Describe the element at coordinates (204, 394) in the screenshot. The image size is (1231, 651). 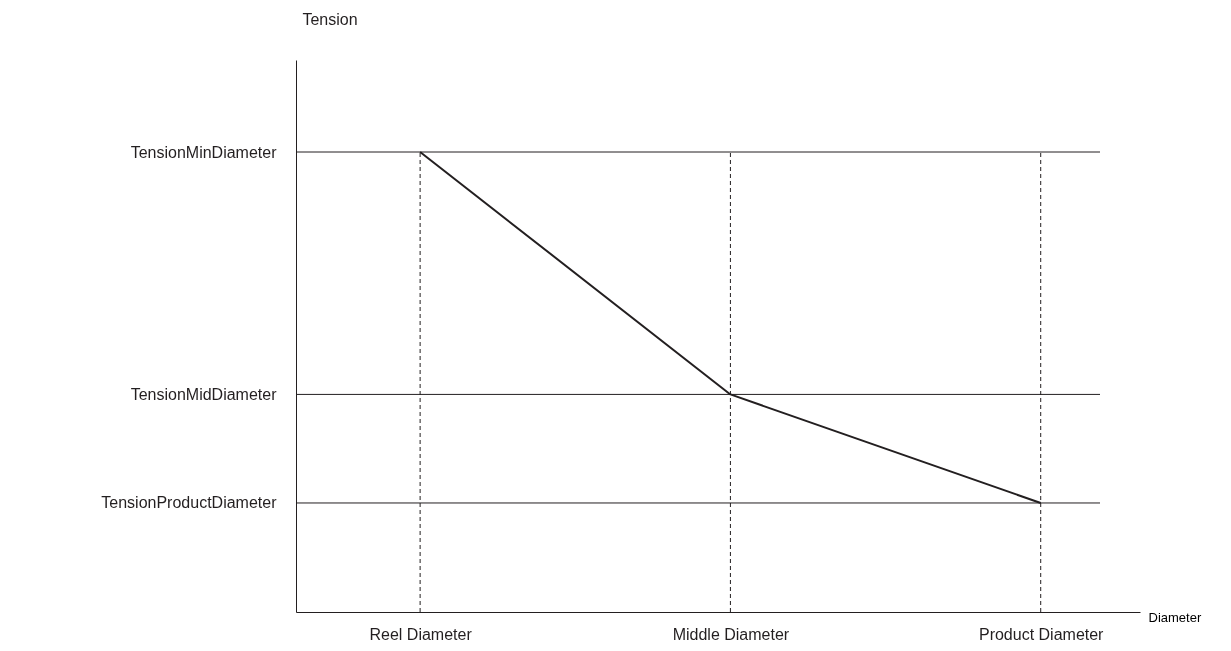
I see `ref-line-label: TensionMidDiameter` at that location.